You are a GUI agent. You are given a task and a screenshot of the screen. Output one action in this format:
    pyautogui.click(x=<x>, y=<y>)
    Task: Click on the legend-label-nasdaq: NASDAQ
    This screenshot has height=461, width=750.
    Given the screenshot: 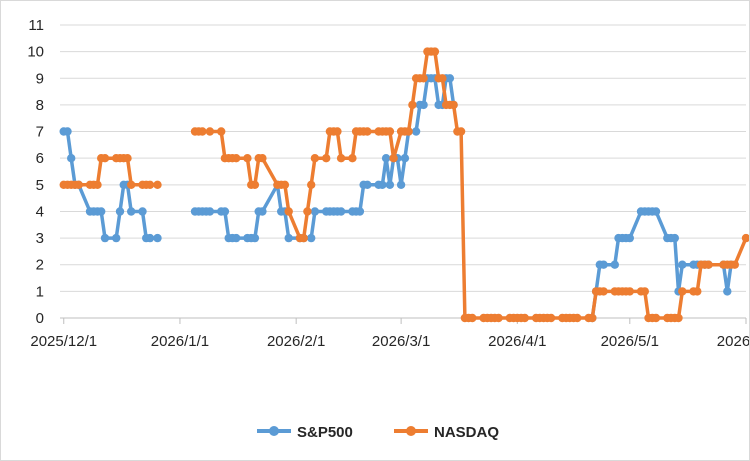 What is the action you would take?
    pyautogui.click(x=466, y=432)
    